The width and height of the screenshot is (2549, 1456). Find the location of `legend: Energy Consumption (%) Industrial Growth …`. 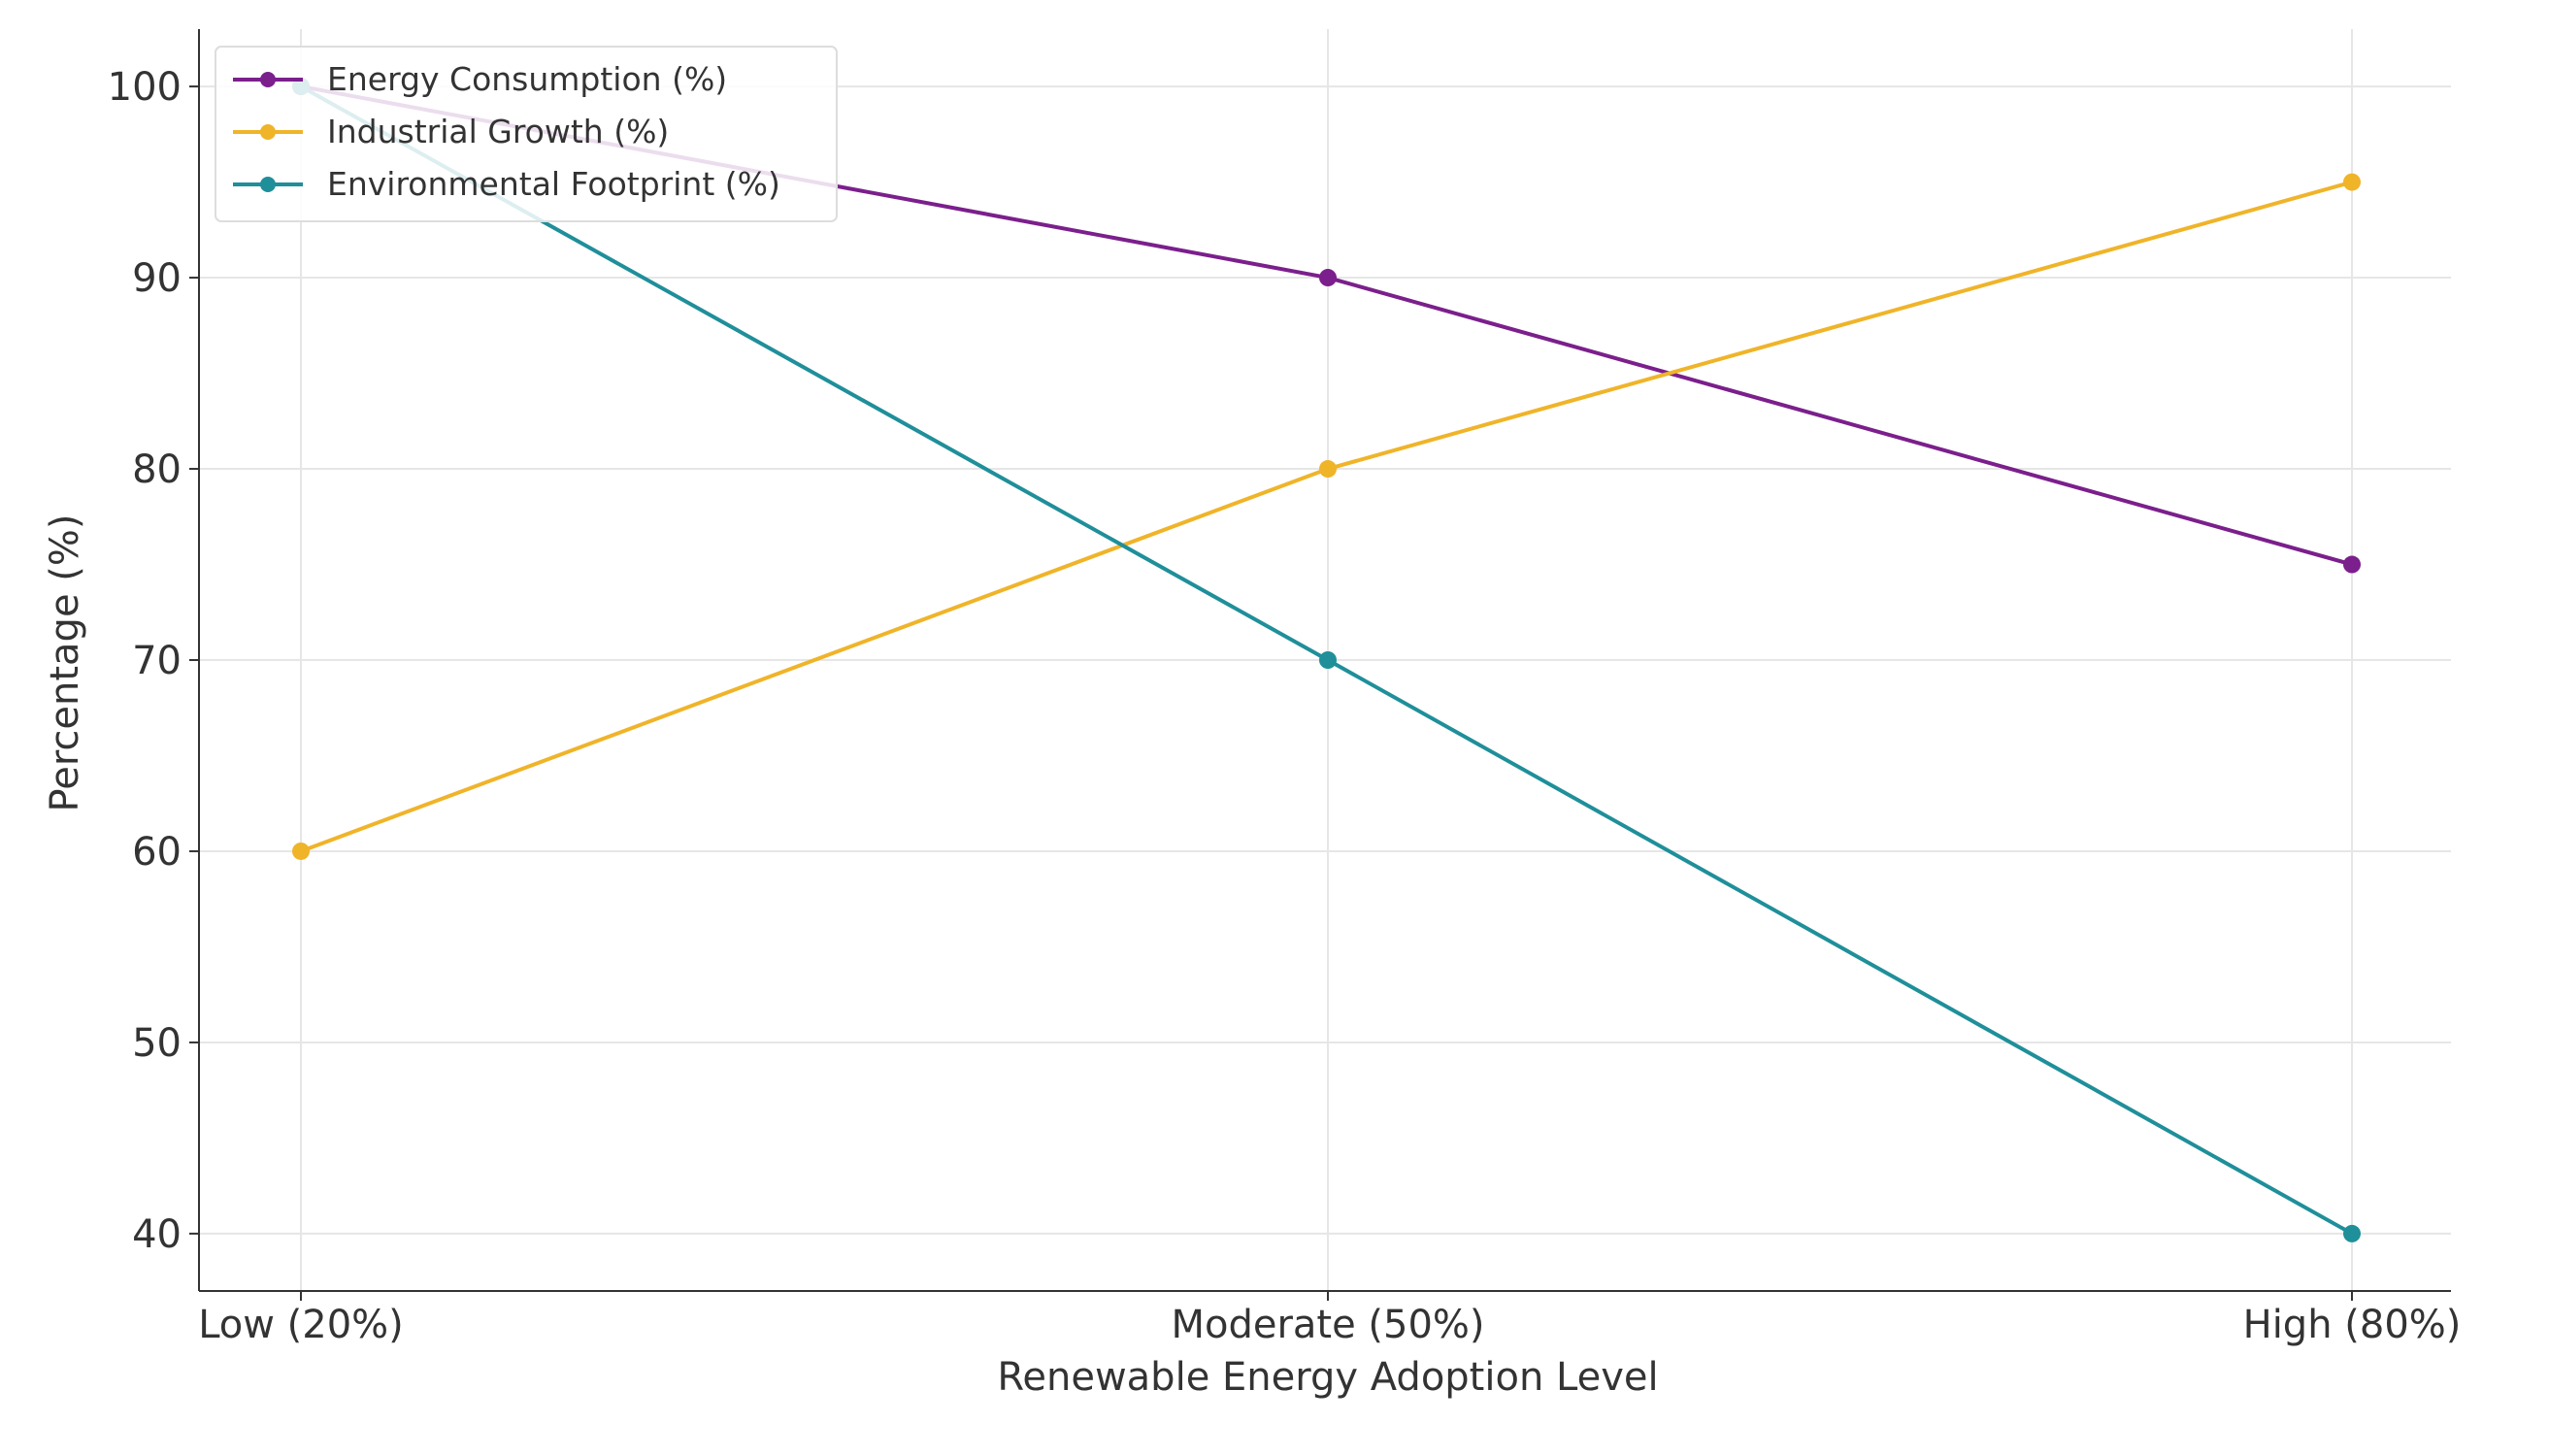

legend: Energy Consumption (%) Industrial Growth … is located at coordinates (526, 134).